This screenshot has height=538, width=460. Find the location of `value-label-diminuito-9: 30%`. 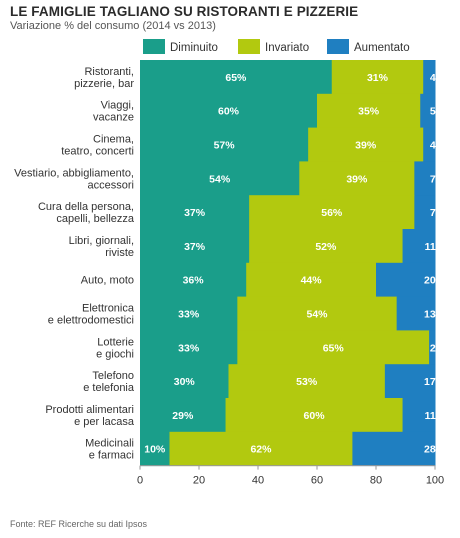

value-label-diminuito-9: 30% is located at coordinates (185, 382).